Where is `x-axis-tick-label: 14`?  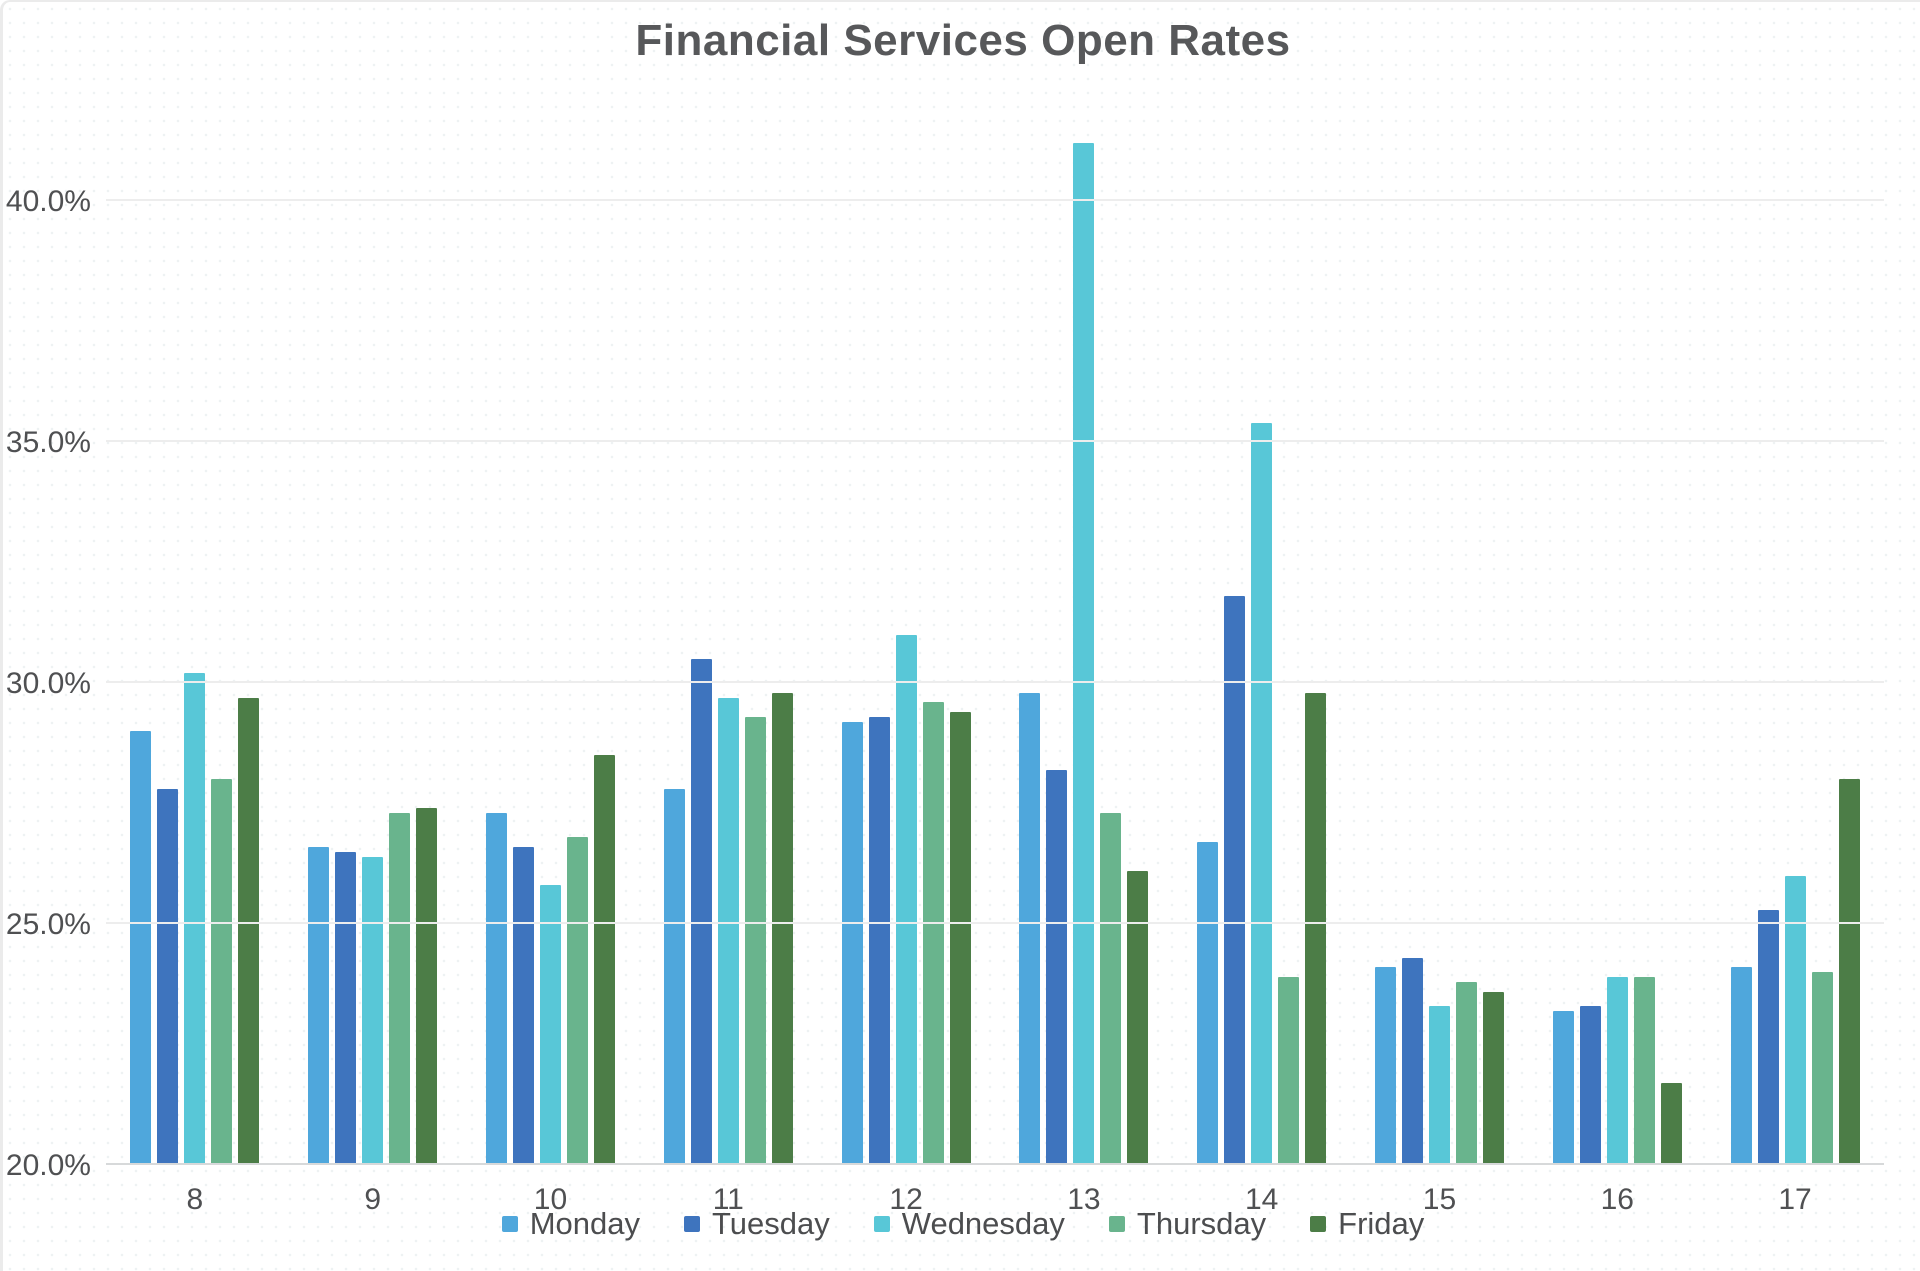 x-axis-tick-label: 14 is located at coordinates (1261, 1199).